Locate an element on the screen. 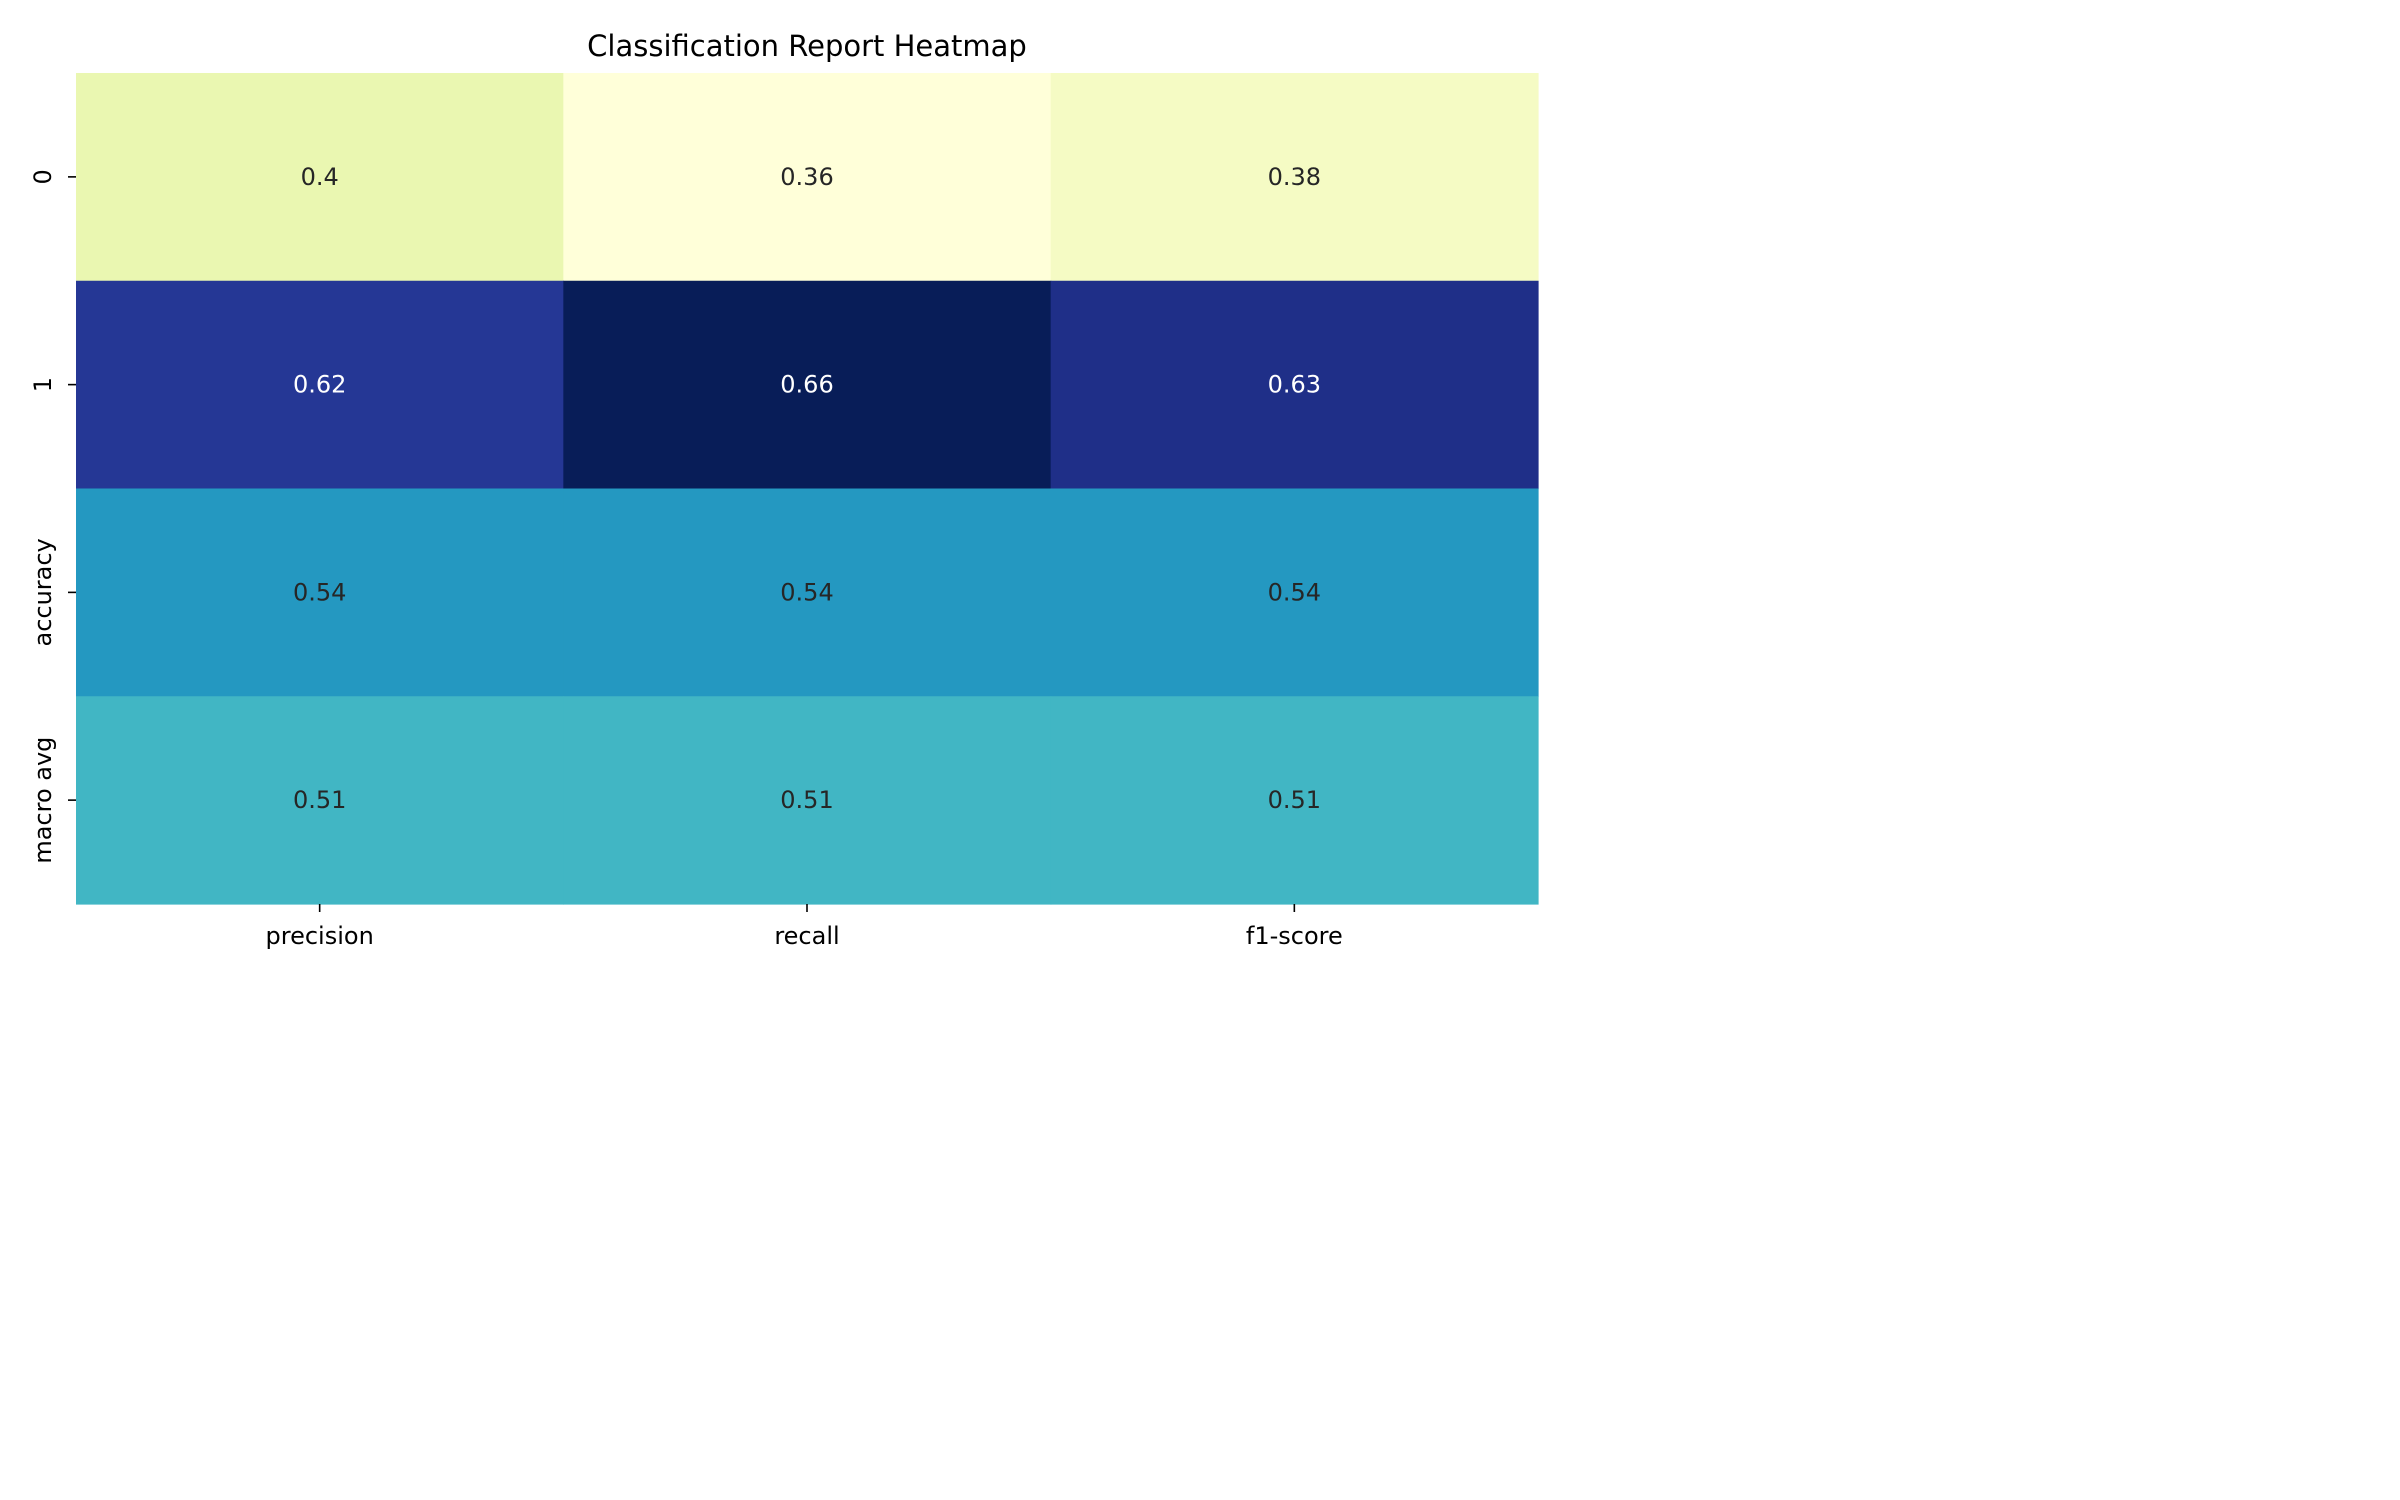  cell-value-label: 0.36 is located at coordinates (806, 177).